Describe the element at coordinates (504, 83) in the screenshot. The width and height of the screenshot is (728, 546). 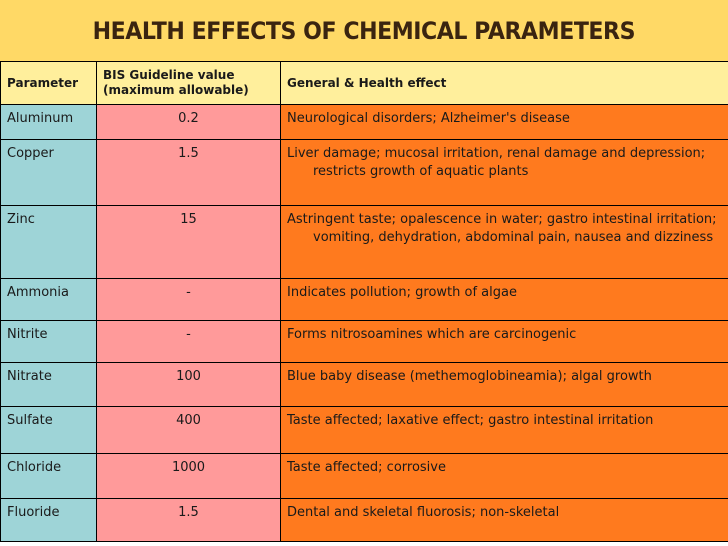
I see `header-effect: General & Health effect` at that location.